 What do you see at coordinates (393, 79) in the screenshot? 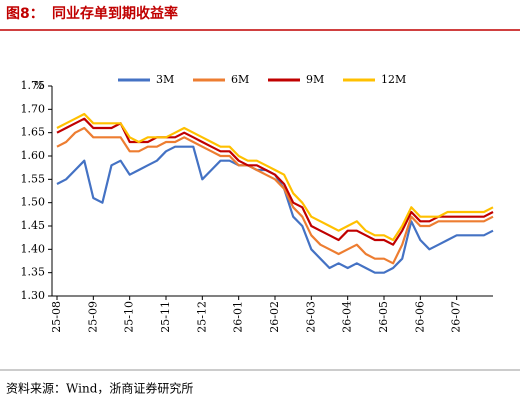
I see `legend-label: 12M` at bounding box center [393, 79].